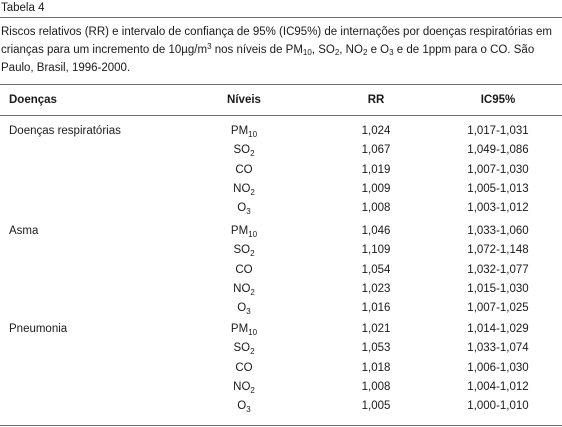 Image resolution: width=562 pixels, height=427 pixels. Describe the element at coordinates (376, 308) in the screenshot. I see `rr-value: 1,016` at that location.